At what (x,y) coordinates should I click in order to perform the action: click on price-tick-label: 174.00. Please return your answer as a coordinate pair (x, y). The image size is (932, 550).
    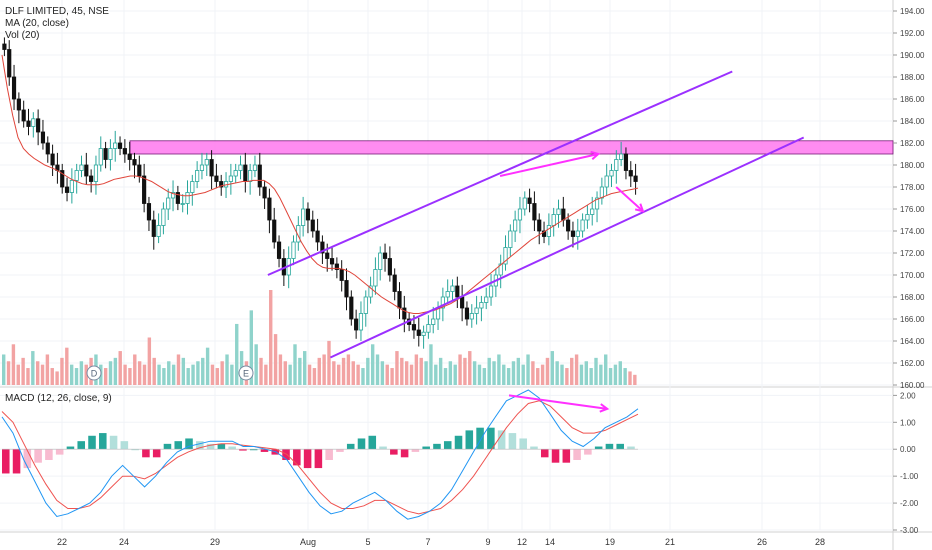
    Looking at the image, I should click on (912, 231).